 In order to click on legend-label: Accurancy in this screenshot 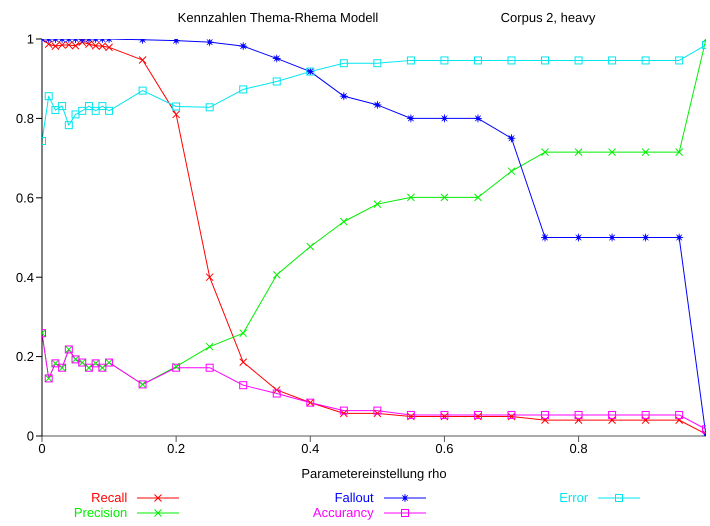, I will do `click(343, 512)`.